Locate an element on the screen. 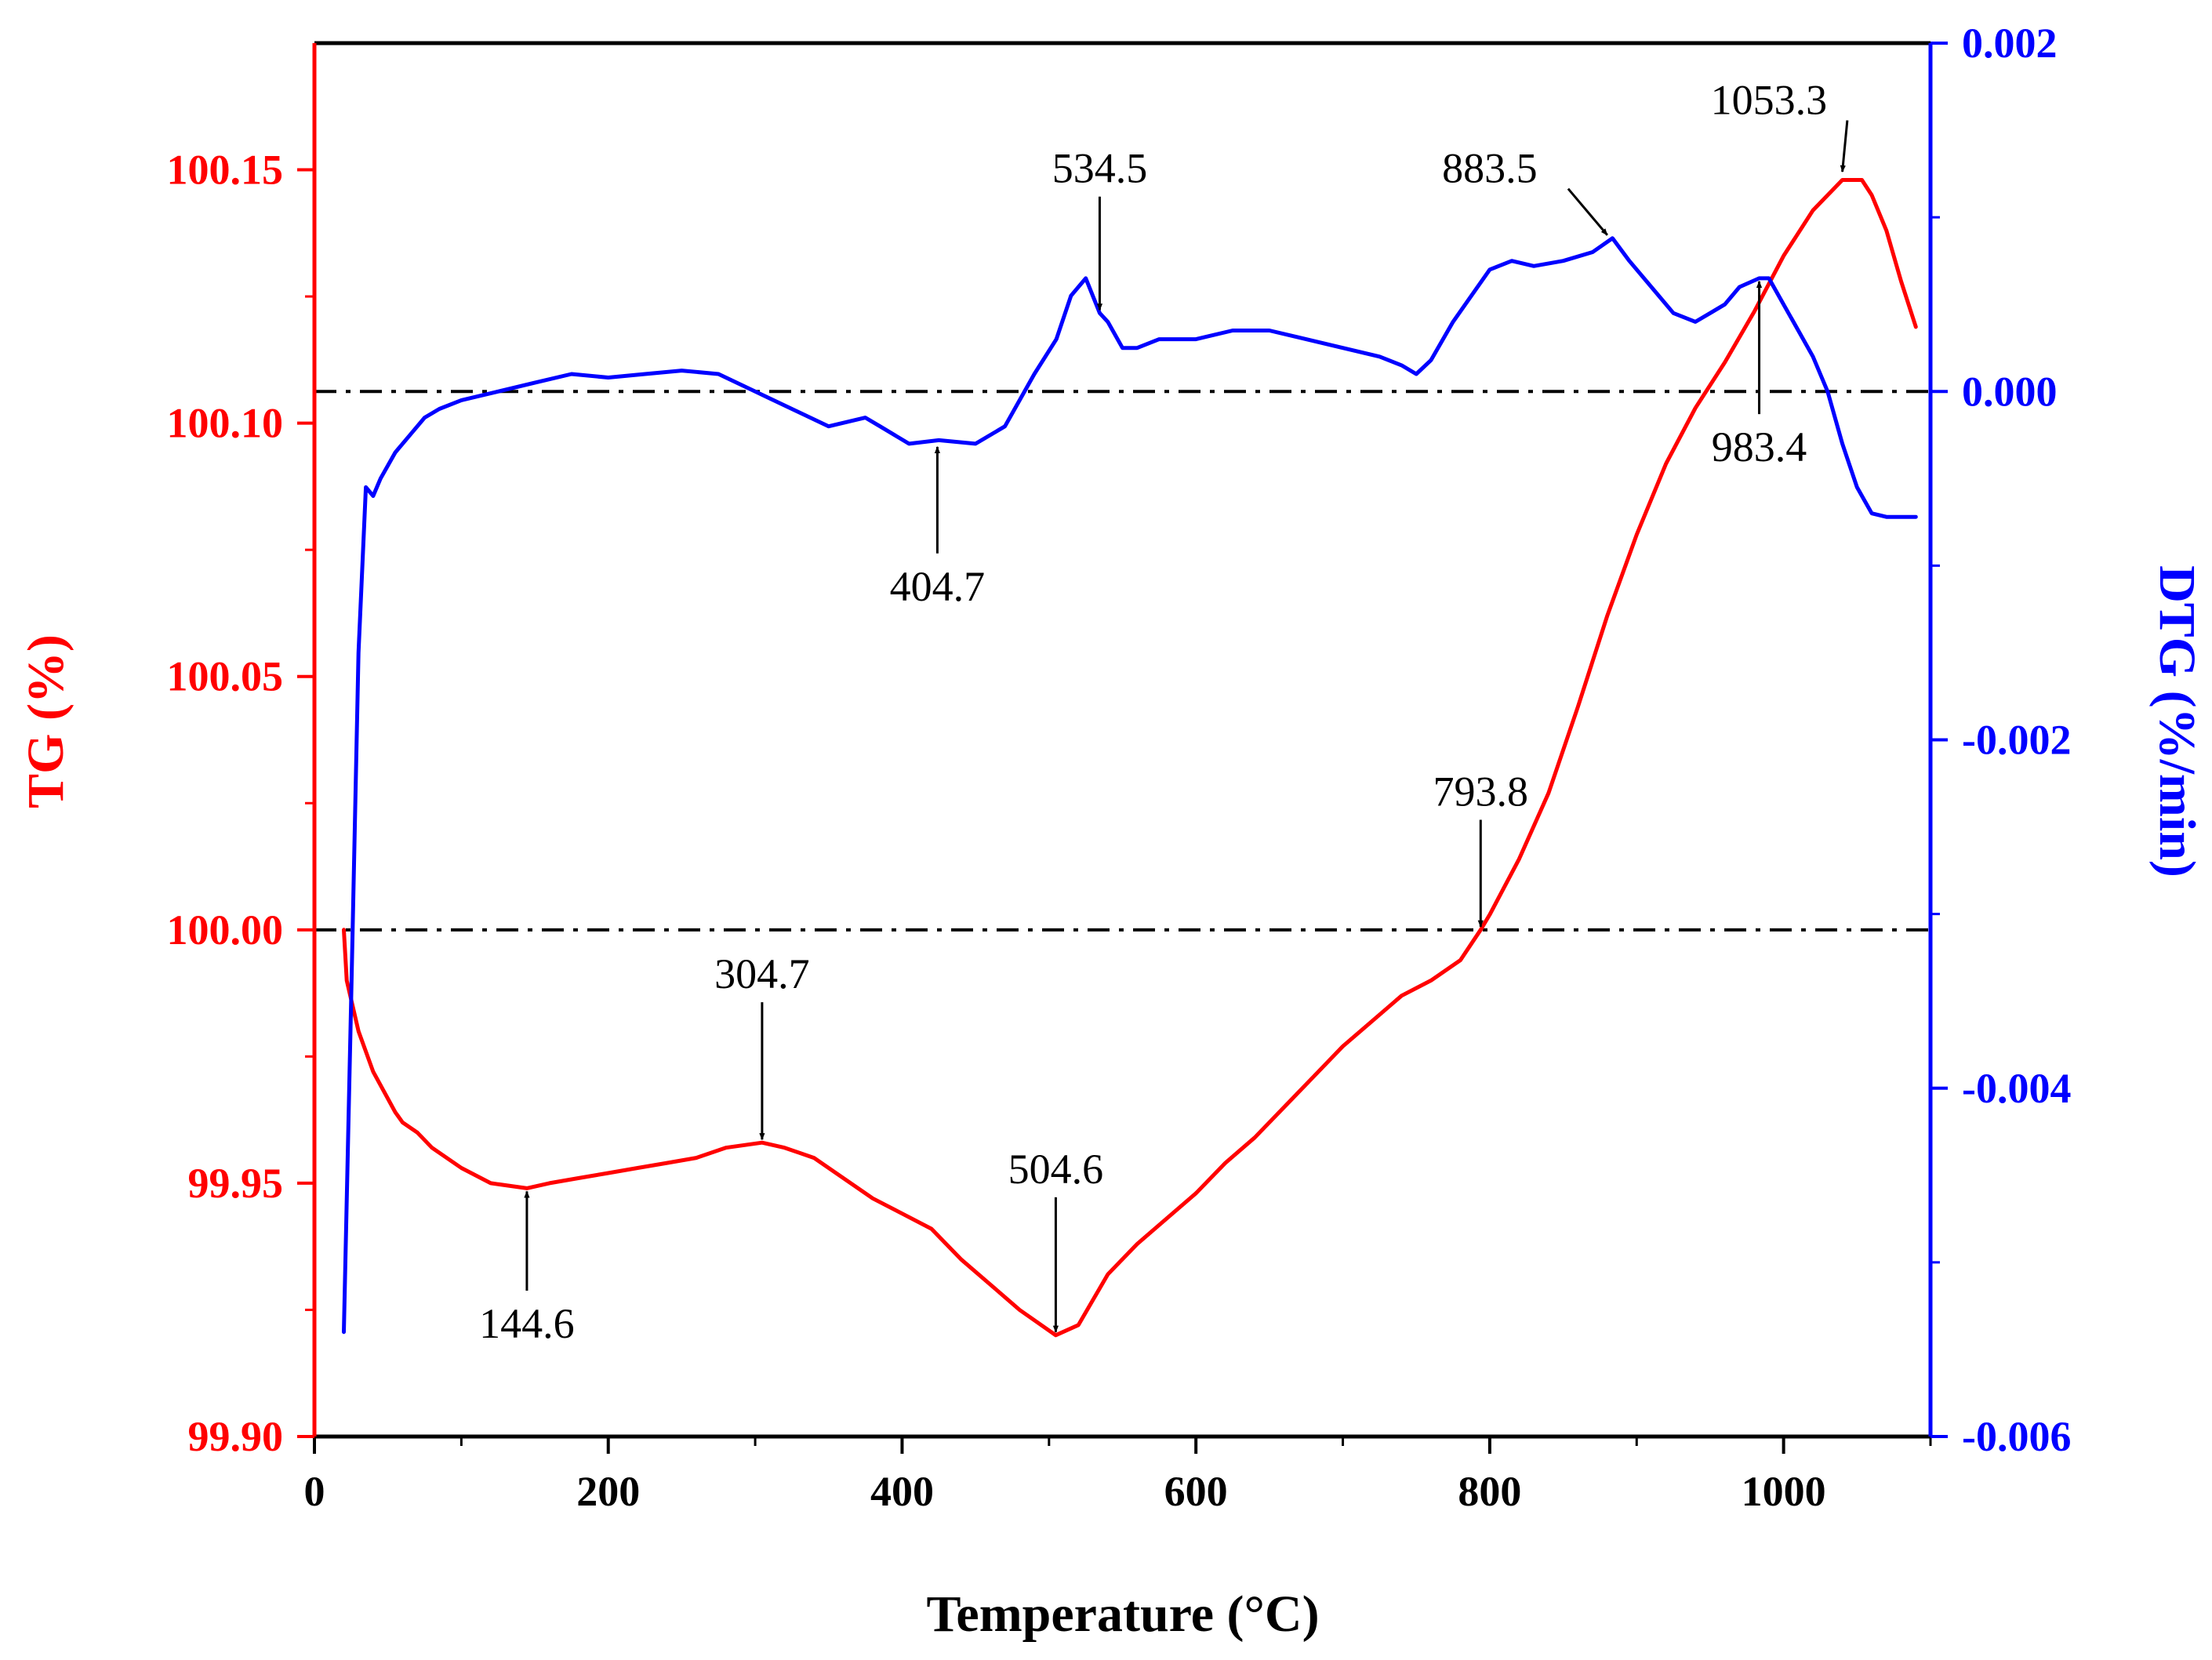 The image size is (2212, 1660). annotation-label: 534.5 is located at coordinates (1100, 168).